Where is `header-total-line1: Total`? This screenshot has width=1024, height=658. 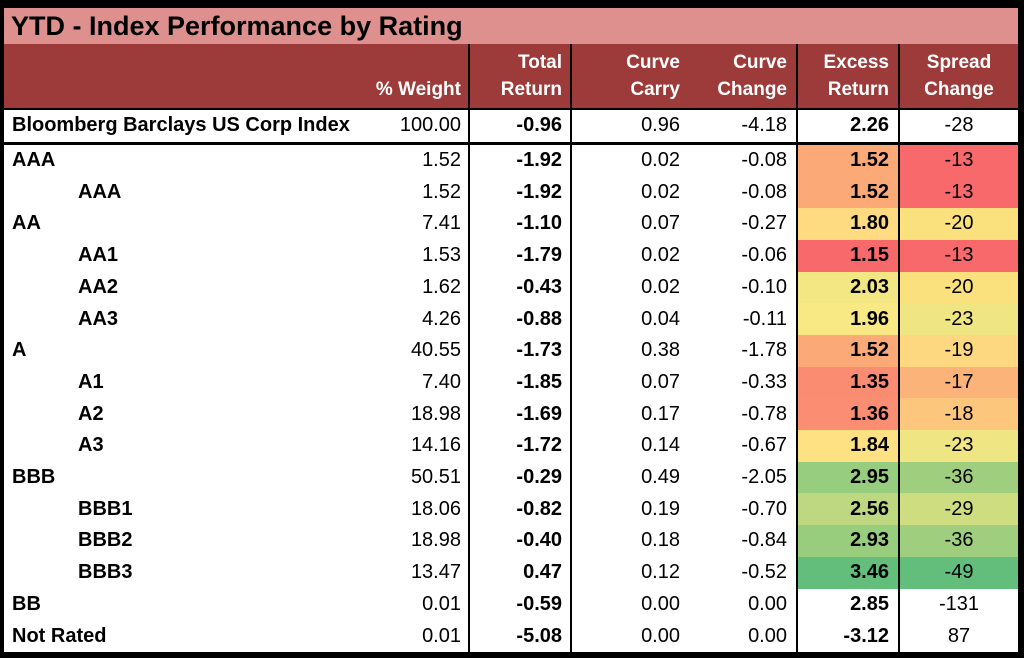
header-total-line1: Total is located at coordinates (540, 62).